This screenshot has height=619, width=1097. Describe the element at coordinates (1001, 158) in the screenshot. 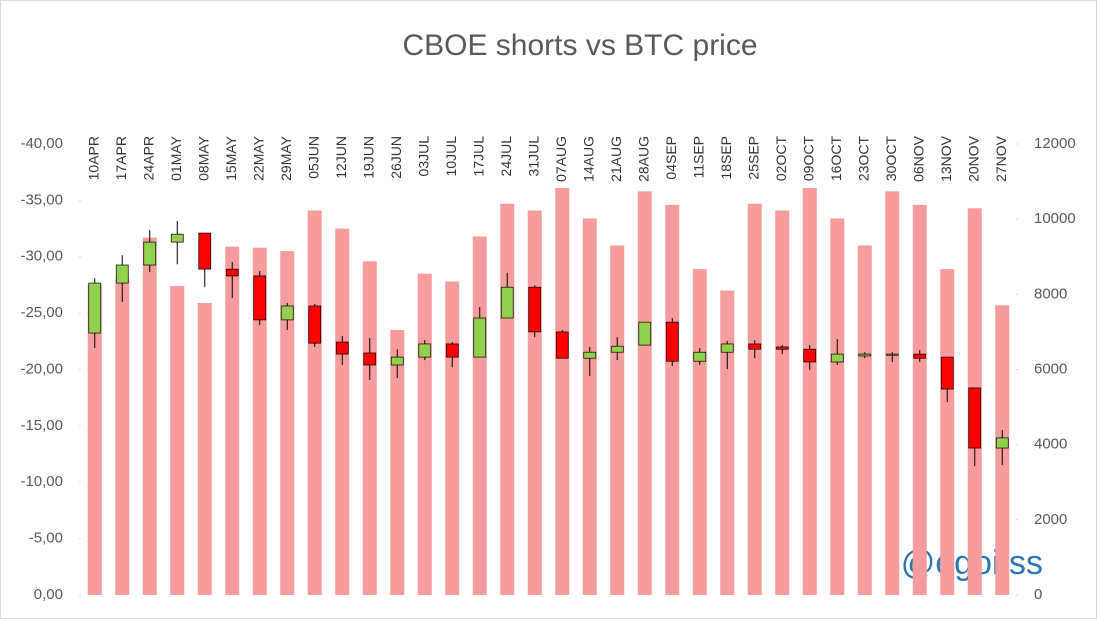

I see `x-tick-label: 27NOV` at that location.